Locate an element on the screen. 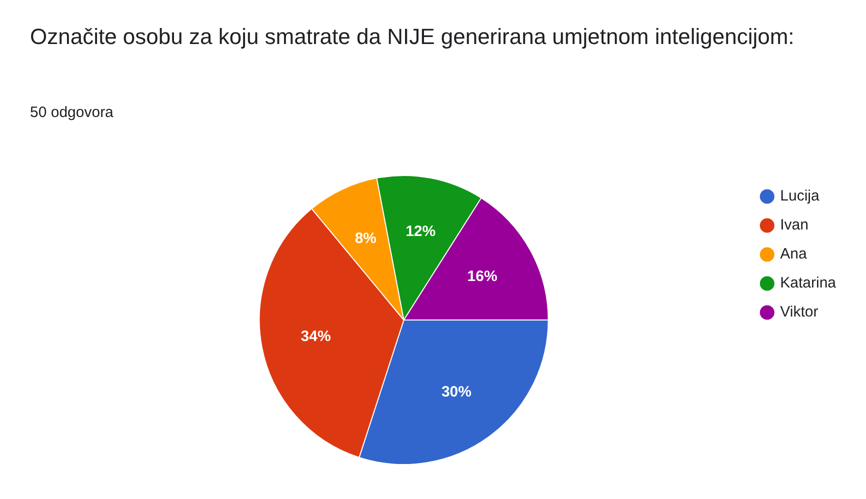 This screenshot has width=866, height=499. legend-label: Ana is located at coordinates (794, 254).